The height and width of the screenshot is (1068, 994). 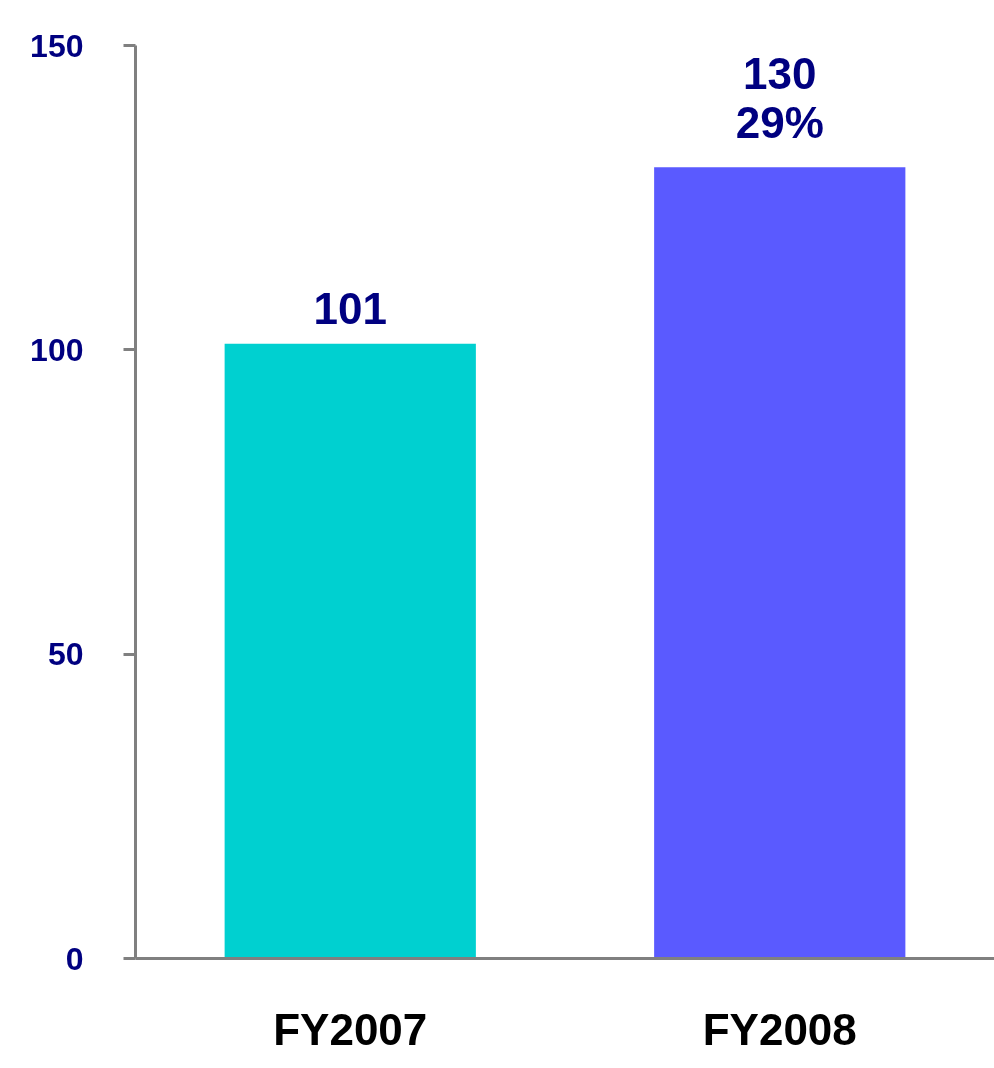 I want to click on y-tick-label: 50, so click(x=65, y=654).